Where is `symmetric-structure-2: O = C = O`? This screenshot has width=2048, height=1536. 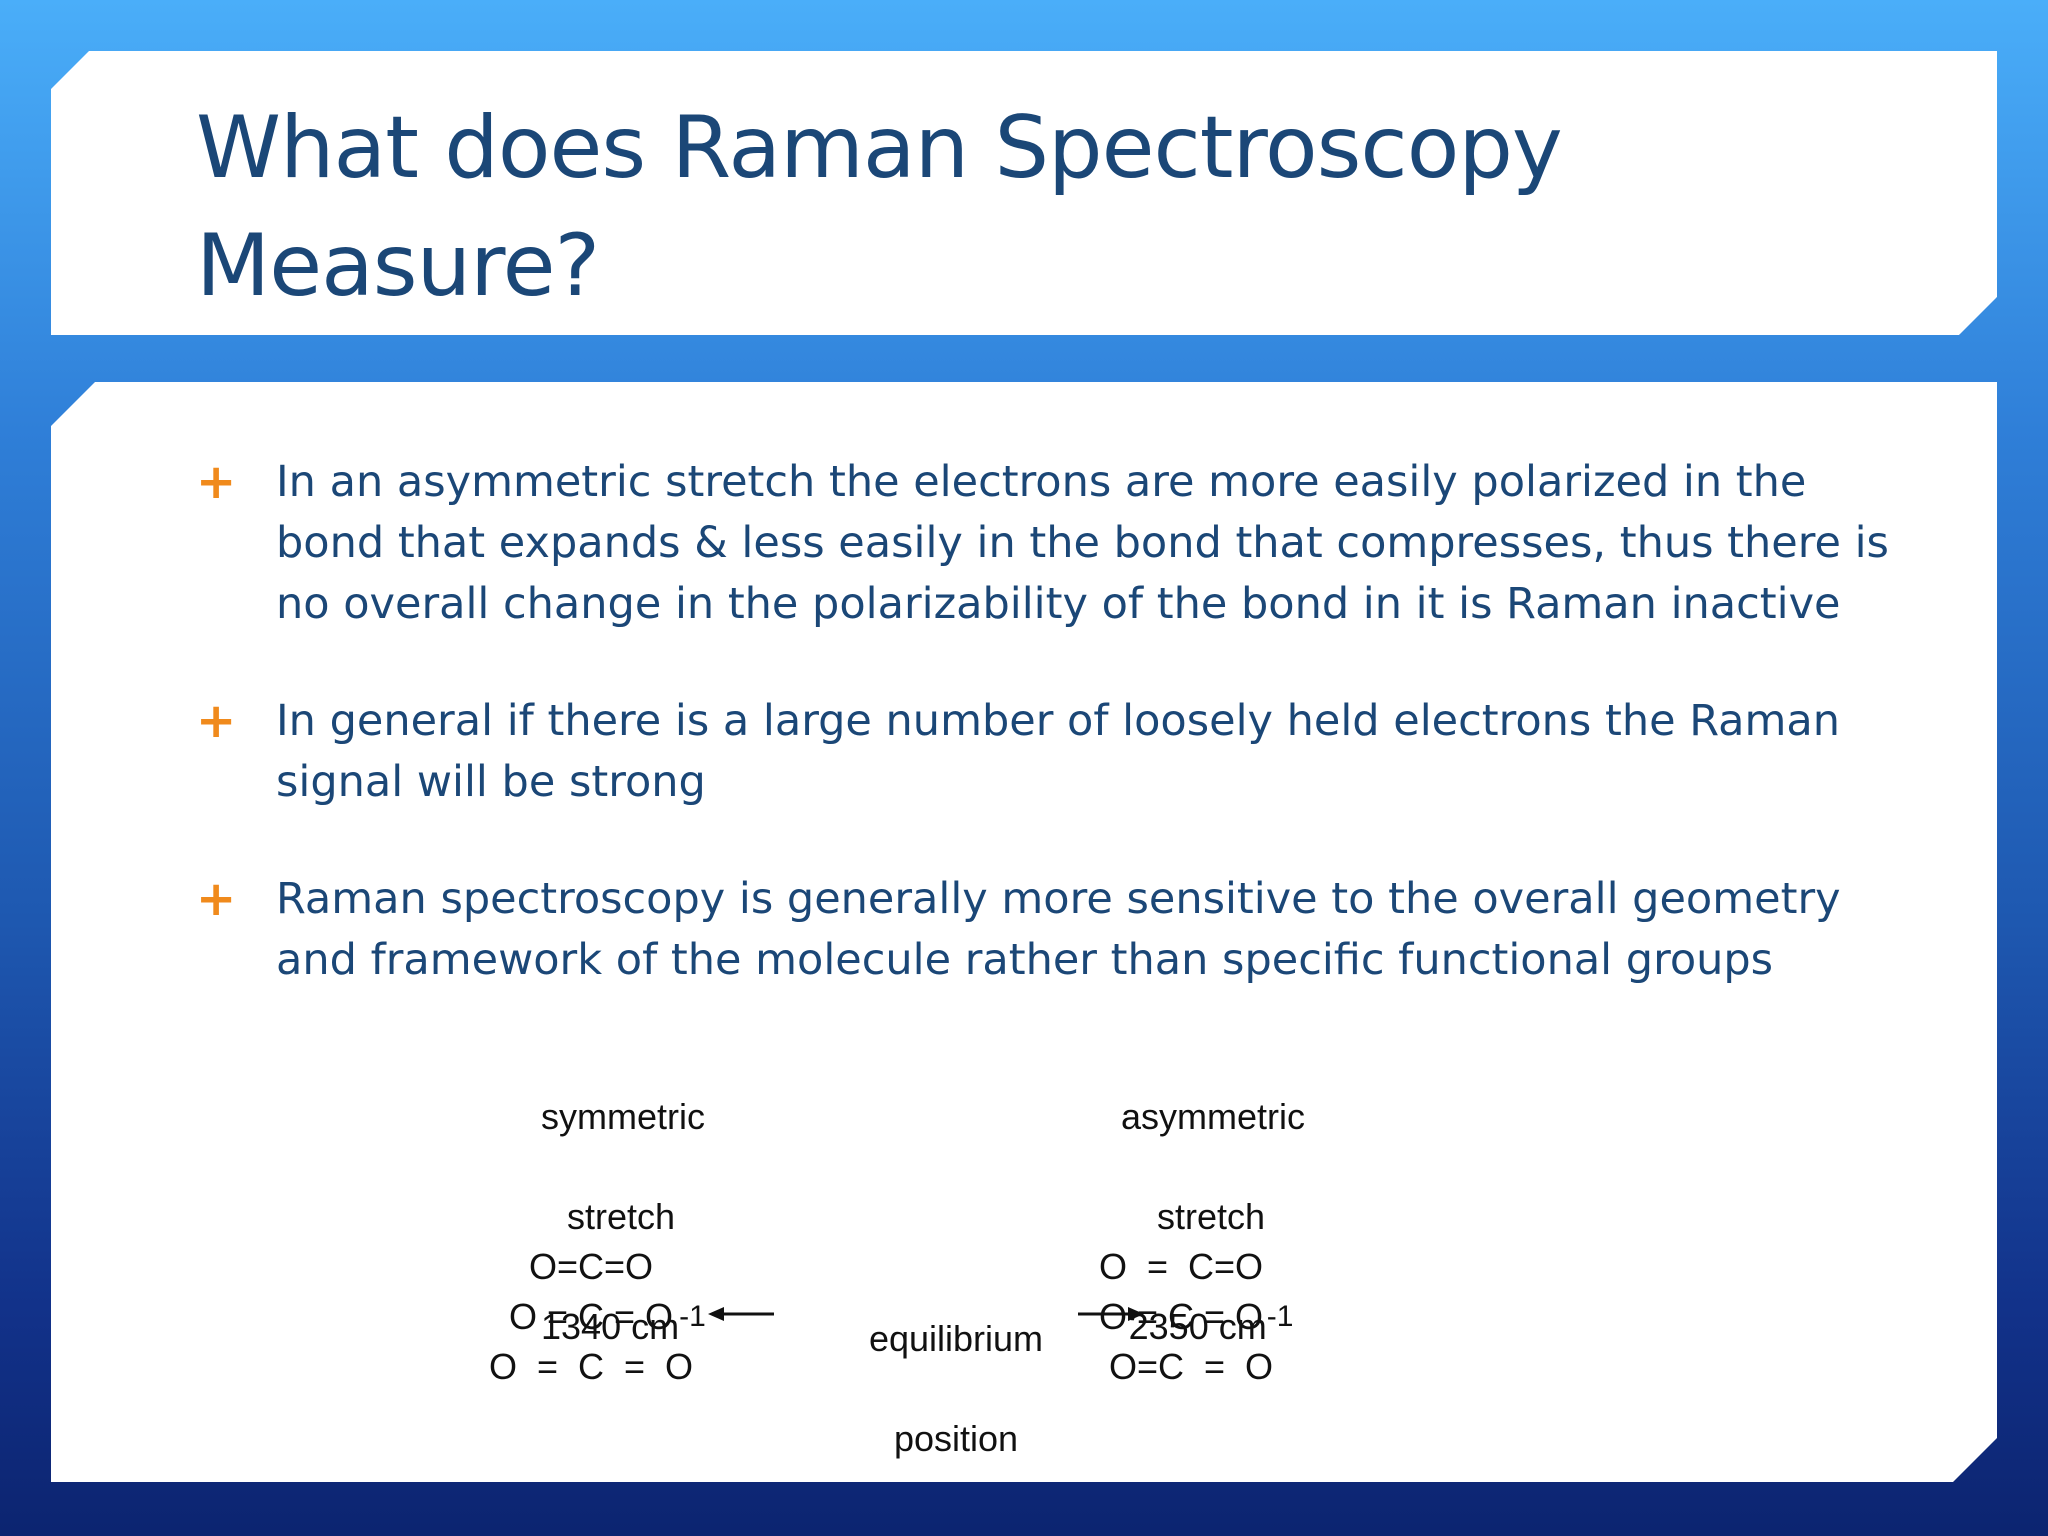
symmetric-structure-2: O = C = O is located at coordinates (591, 1316).